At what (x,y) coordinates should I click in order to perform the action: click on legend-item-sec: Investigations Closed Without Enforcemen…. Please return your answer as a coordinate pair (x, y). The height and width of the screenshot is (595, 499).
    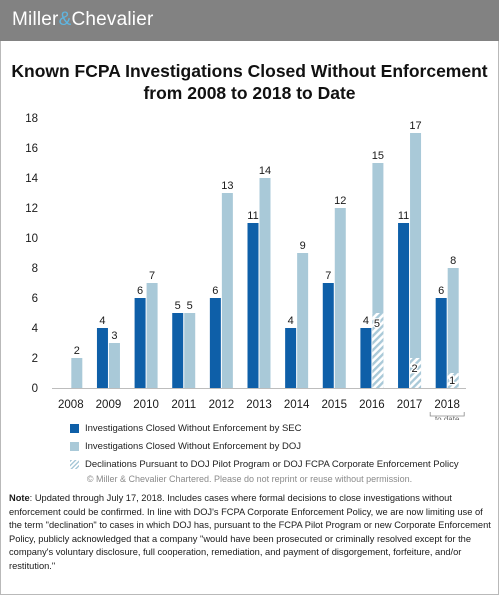
    Looking at the image, I should click on (264, 428).